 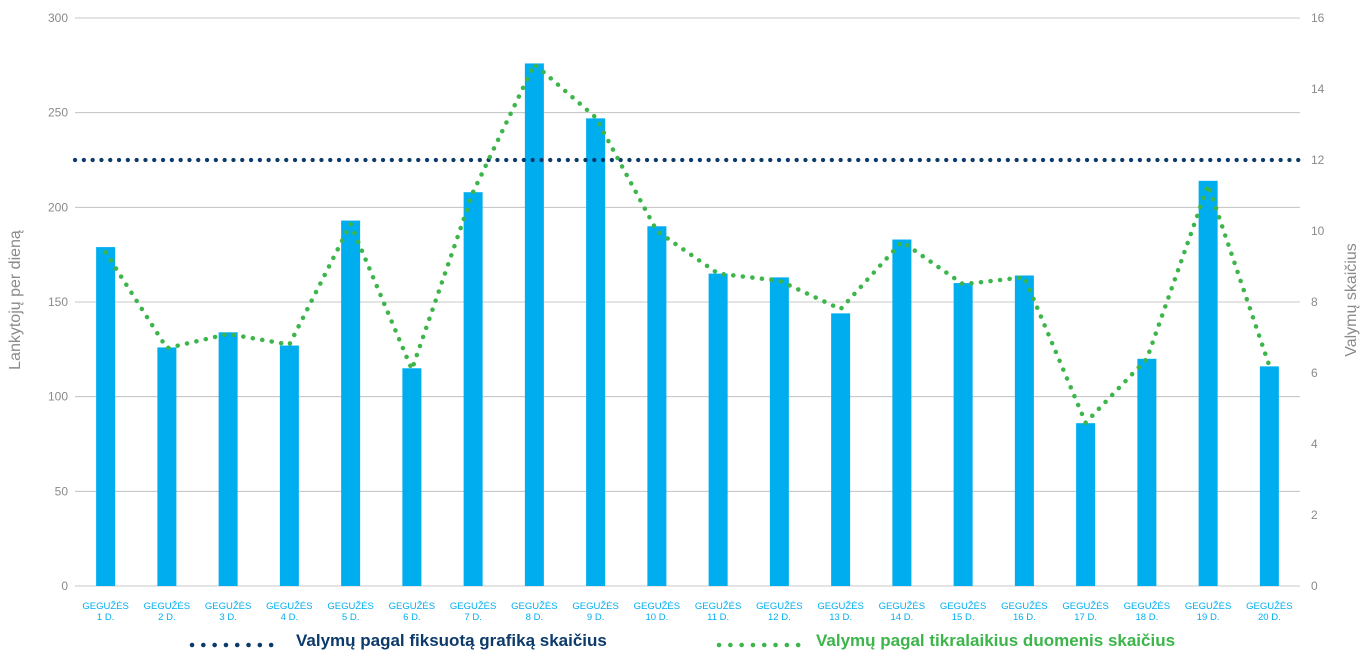 I want to click on y-left-tick-label: 150, so click(x=58, y=302).